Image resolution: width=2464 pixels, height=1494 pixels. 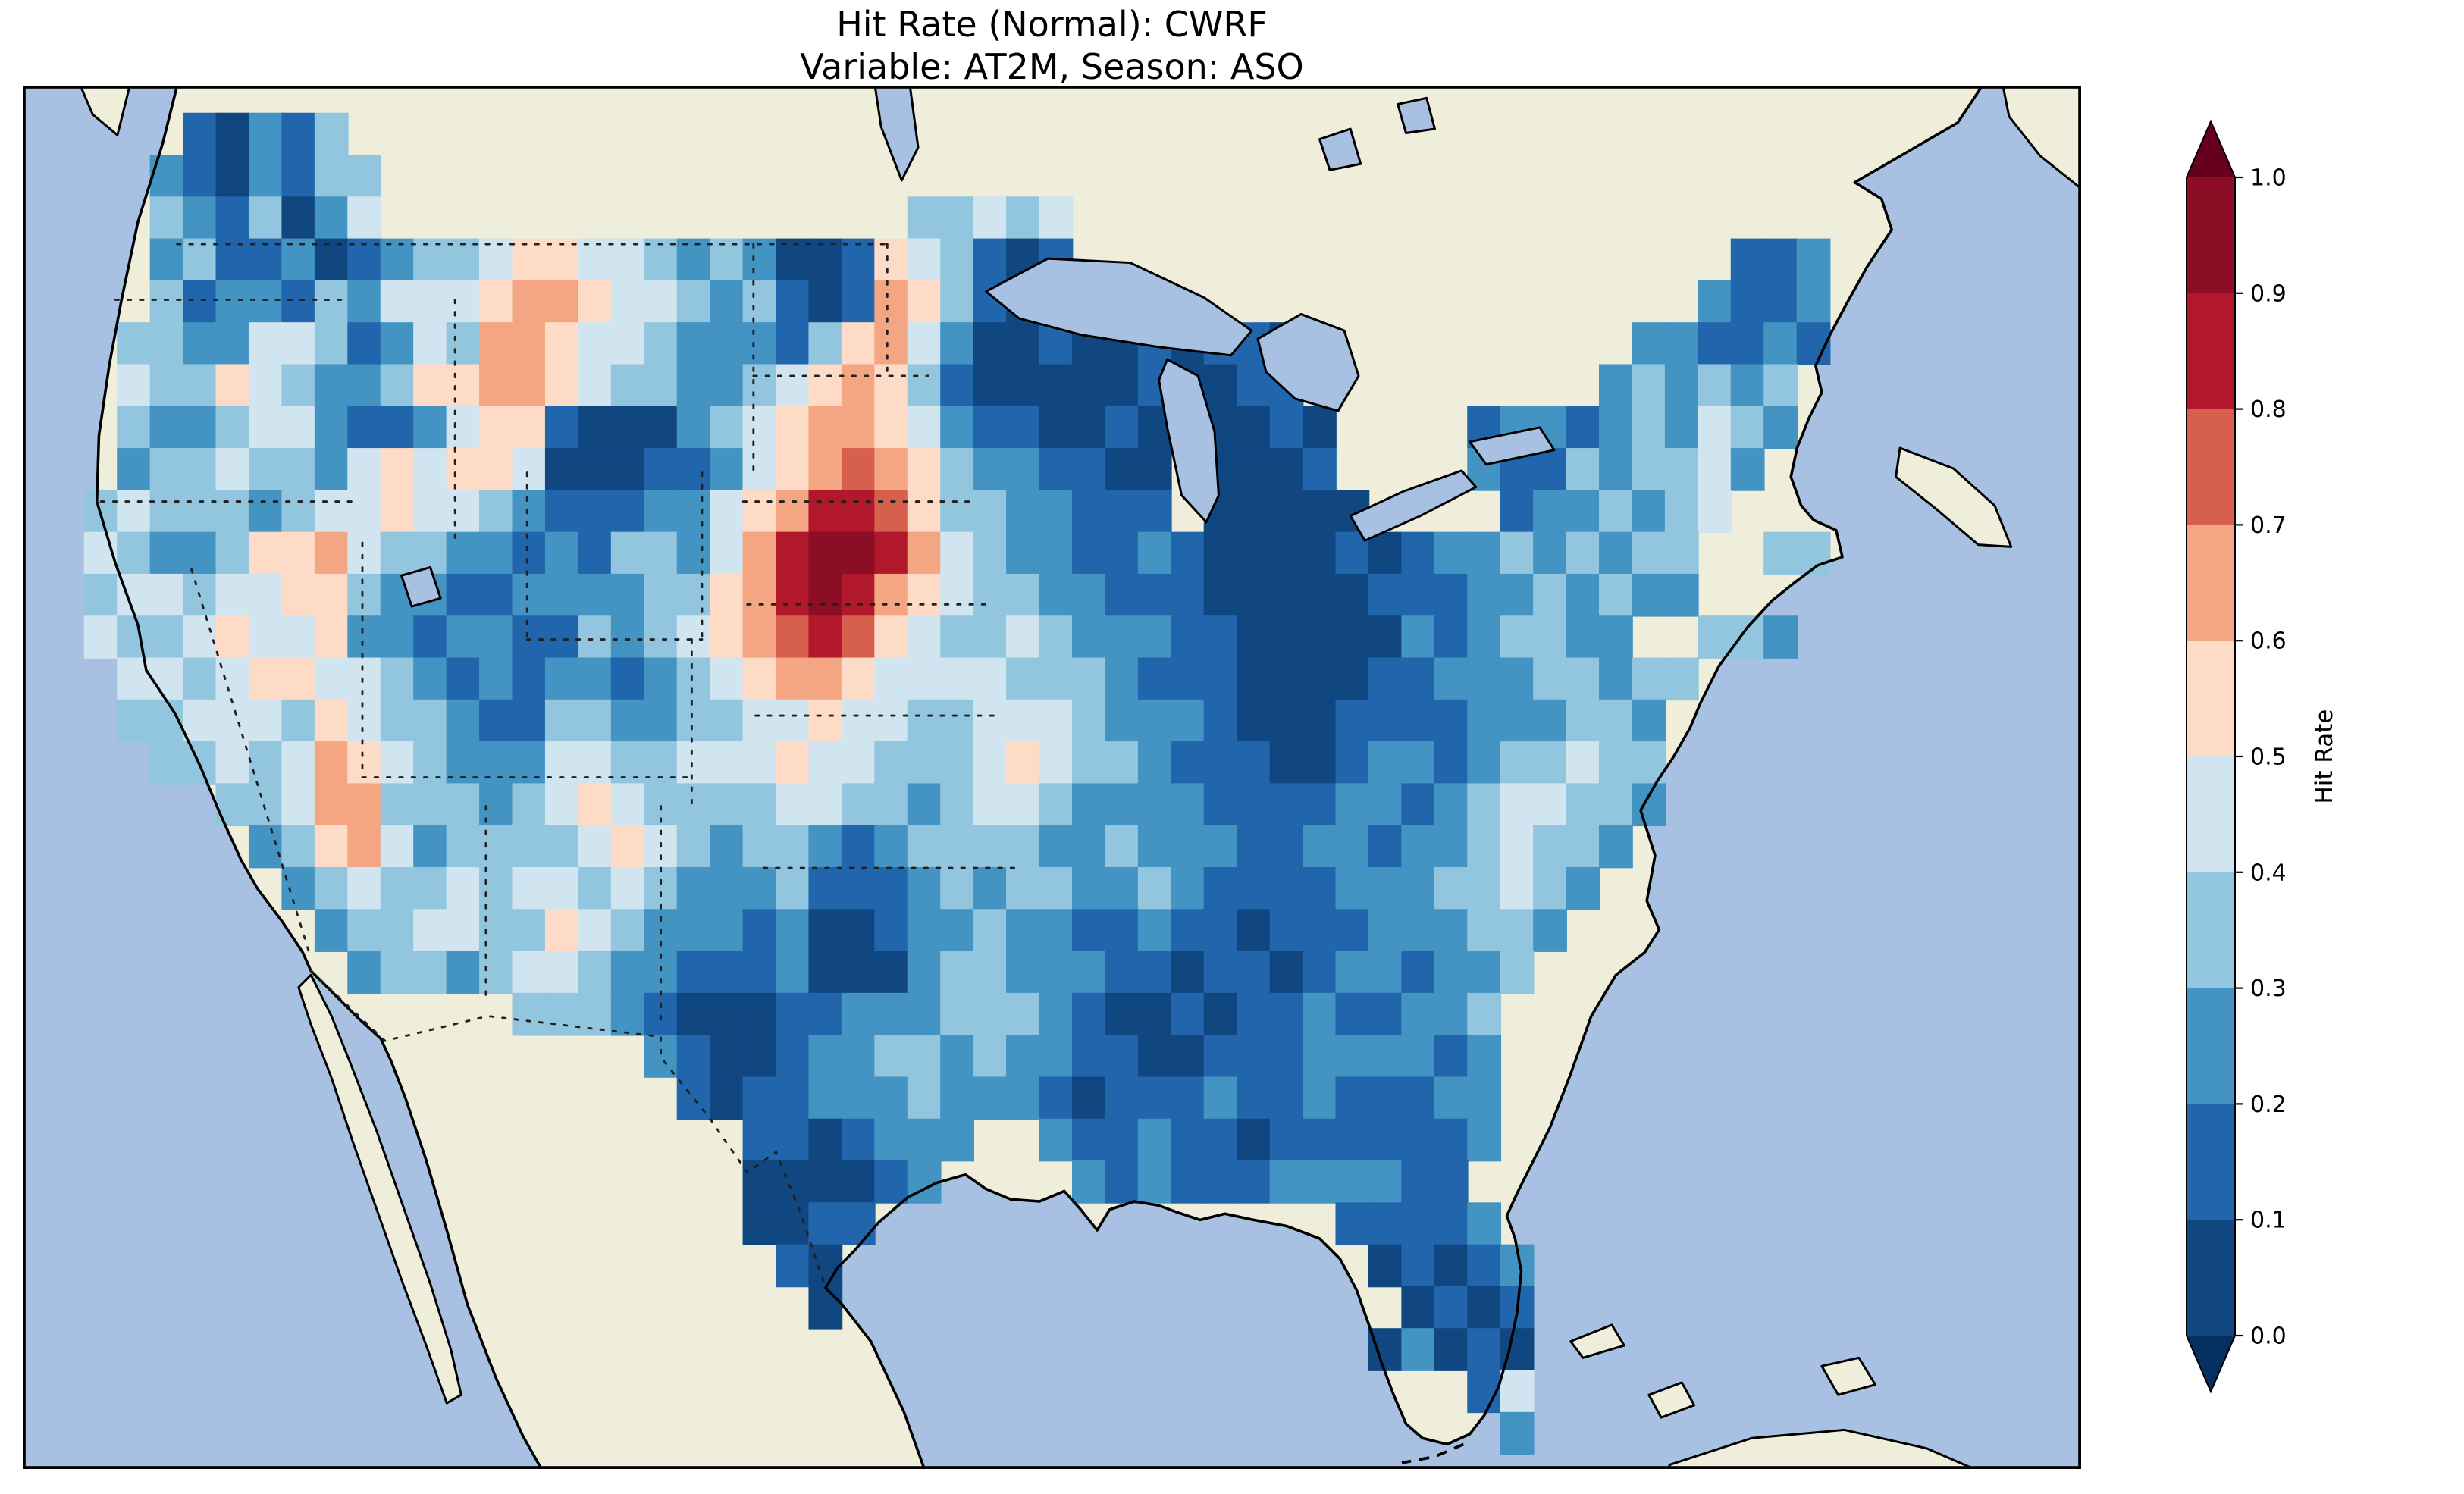 What do you see at coordinates (2268, 641) in the screenshot?
I see `colorbar-tick-label: 0.6` at bounding box center [2268, 641].